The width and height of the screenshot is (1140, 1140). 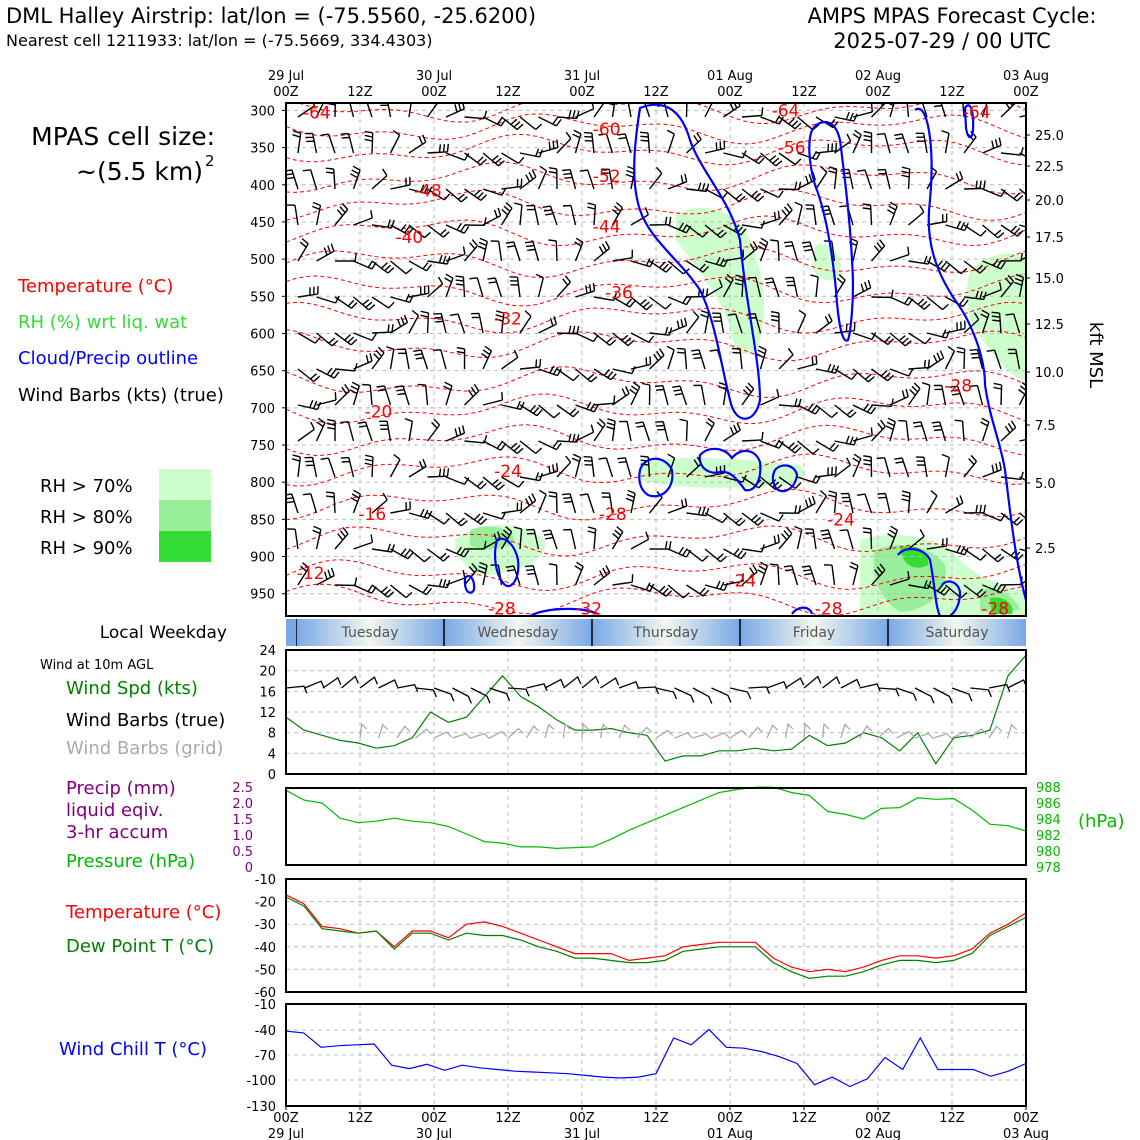 What do you see at coordinates (952, 1118) in the screenshot?
I see `bottom-hour-label: 12Z` at bounding box center [952, 1118].